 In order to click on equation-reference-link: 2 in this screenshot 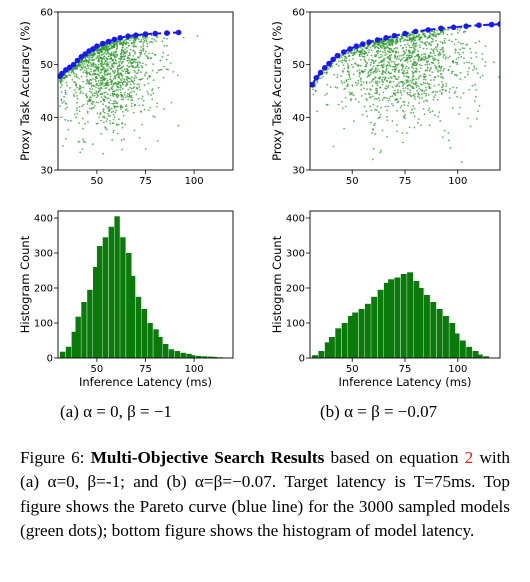, I will do `click(469, 457)`.